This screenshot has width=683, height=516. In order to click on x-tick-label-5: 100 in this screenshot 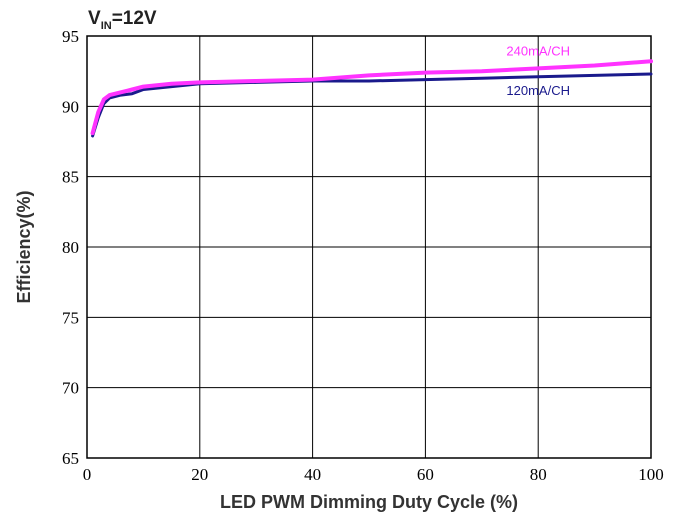, I will do `click(651, 474)`.